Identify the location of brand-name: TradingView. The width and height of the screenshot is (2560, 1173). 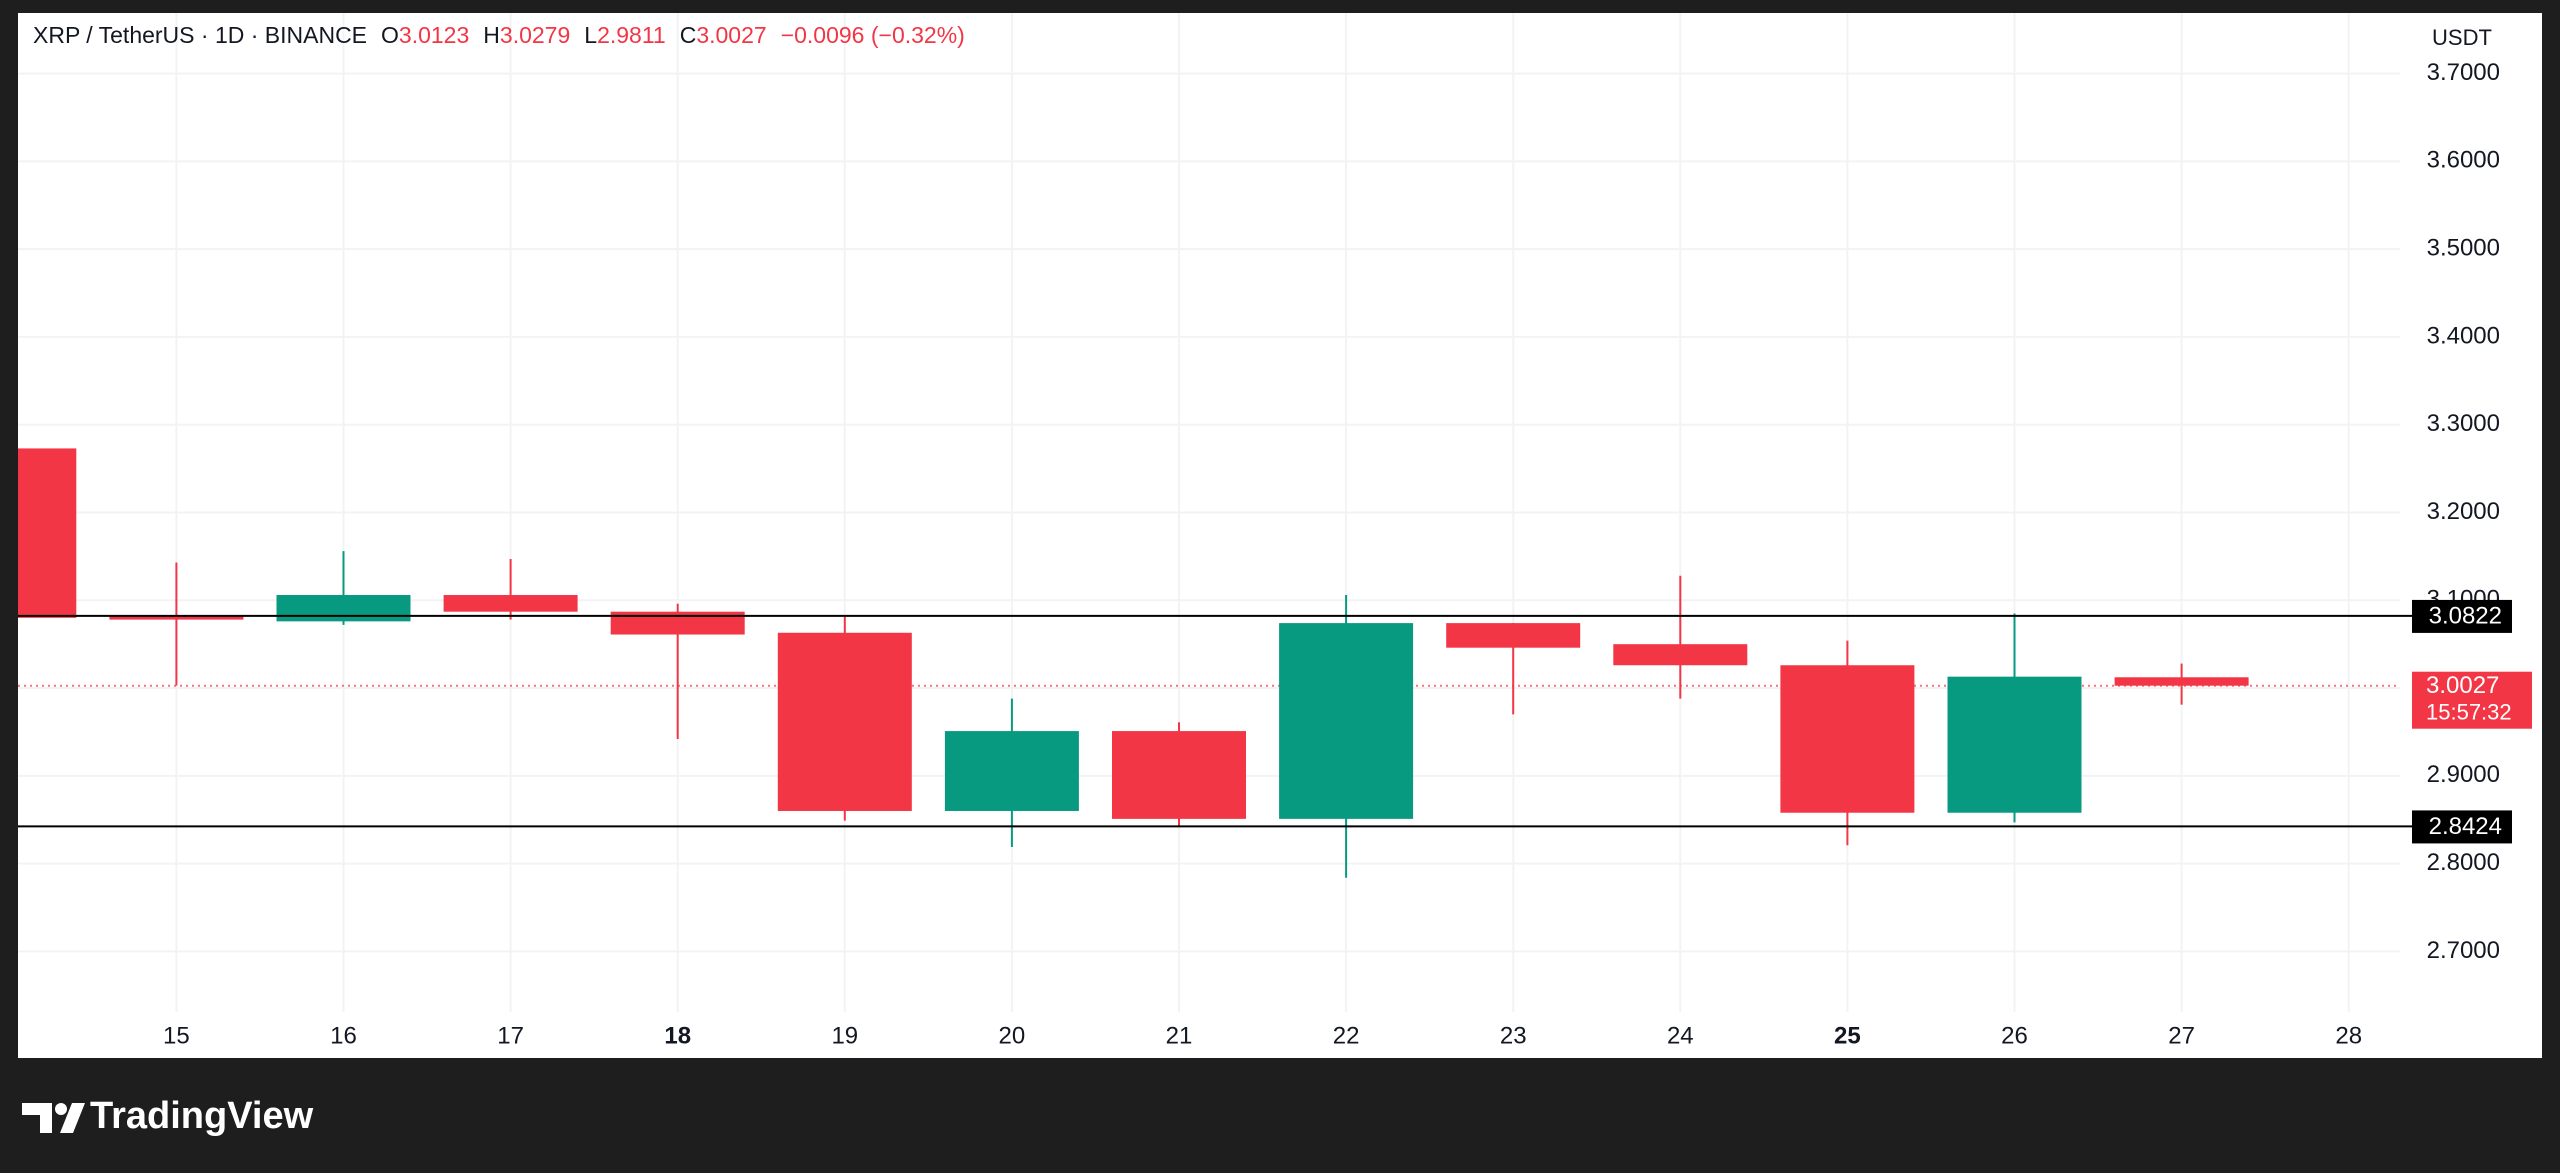
(202, 1116).